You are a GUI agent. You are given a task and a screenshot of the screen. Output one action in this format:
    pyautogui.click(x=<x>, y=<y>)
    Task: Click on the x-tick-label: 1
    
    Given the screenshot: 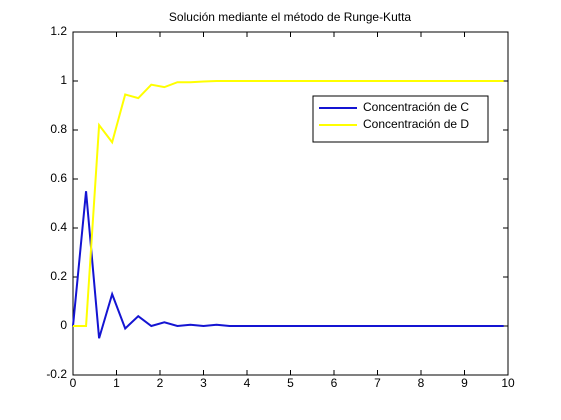 What is the action you would take?
    pyautogui.click(x=116, y=383)
    